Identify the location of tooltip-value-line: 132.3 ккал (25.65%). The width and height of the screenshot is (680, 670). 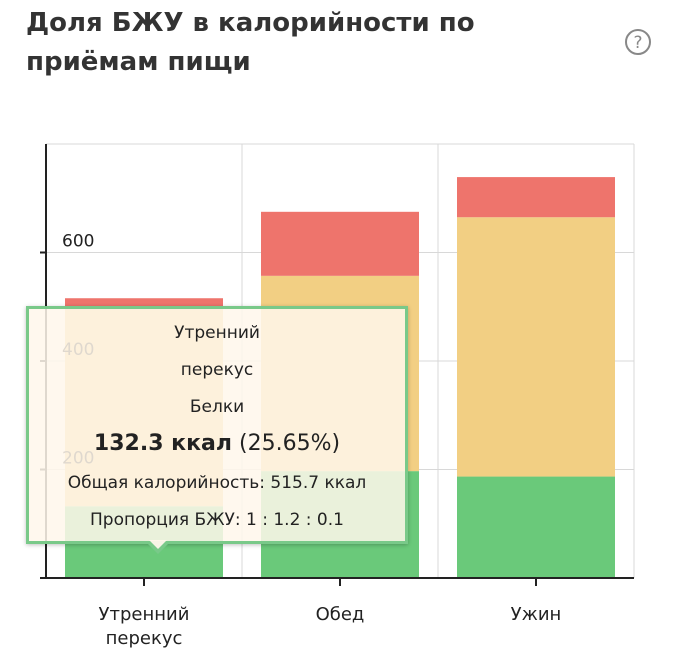
(217, 443).